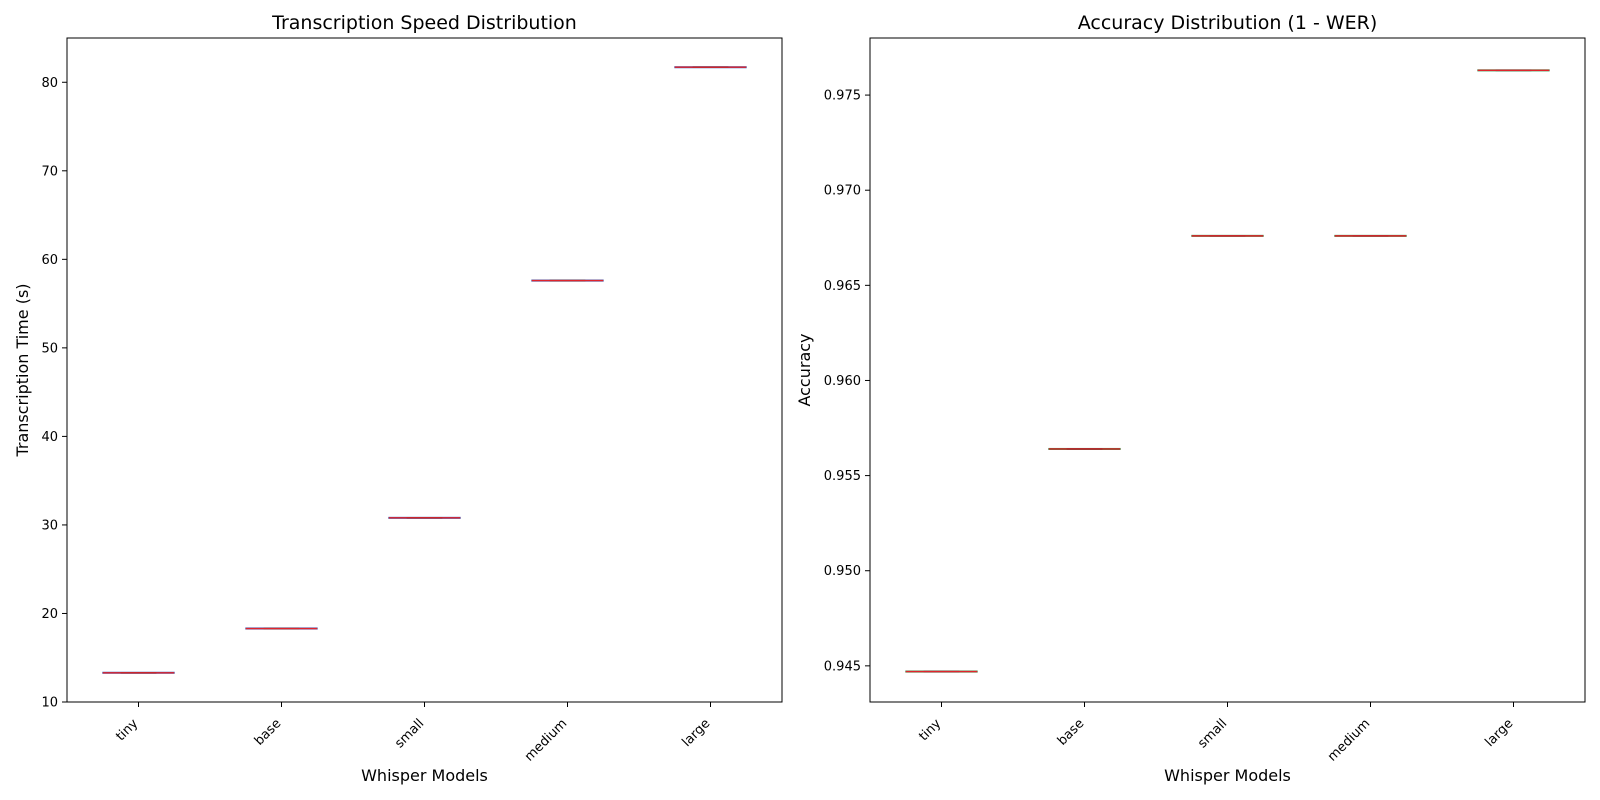 Image resolution: width=1600 pixels, height=800 pixels. What do you see at coordinates (49, 348) in the screenshot?
I see `y-tick-label: 50` at bounding box center [49, 348].